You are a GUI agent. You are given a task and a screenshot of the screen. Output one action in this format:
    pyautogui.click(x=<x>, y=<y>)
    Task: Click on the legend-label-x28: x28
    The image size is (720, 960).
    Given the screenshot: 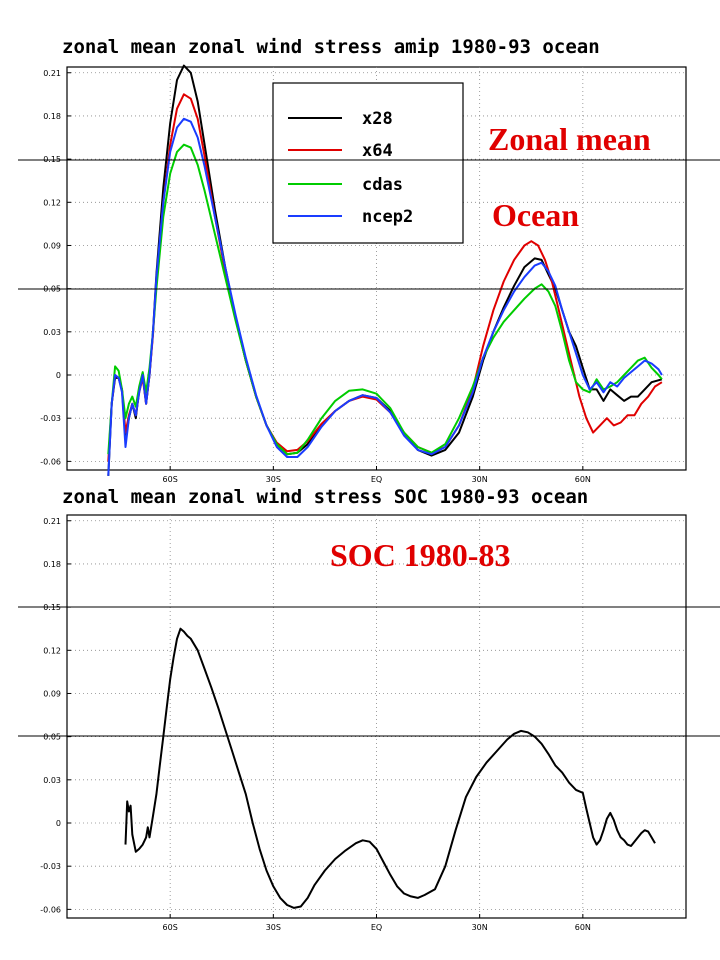 What is the action you would take?
    pyautogui.click(x=377, y=119)
    